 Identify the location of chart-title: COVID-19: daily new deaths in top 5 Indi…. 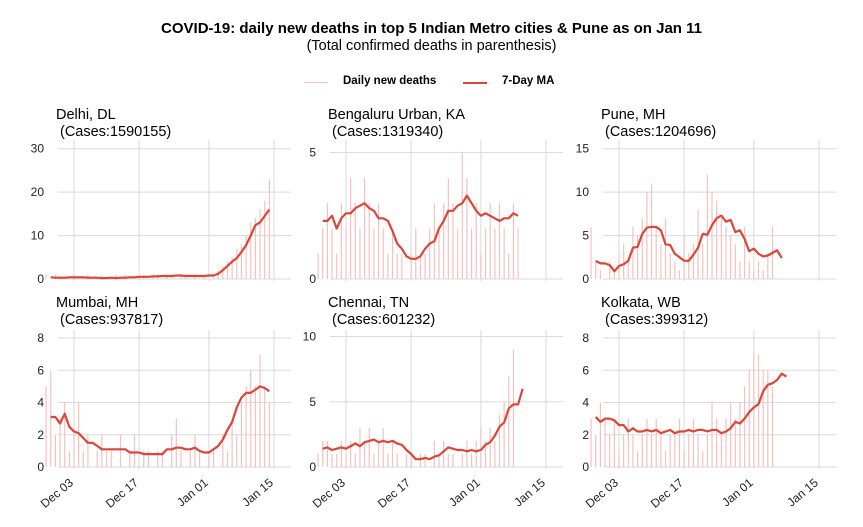
(431, 28).